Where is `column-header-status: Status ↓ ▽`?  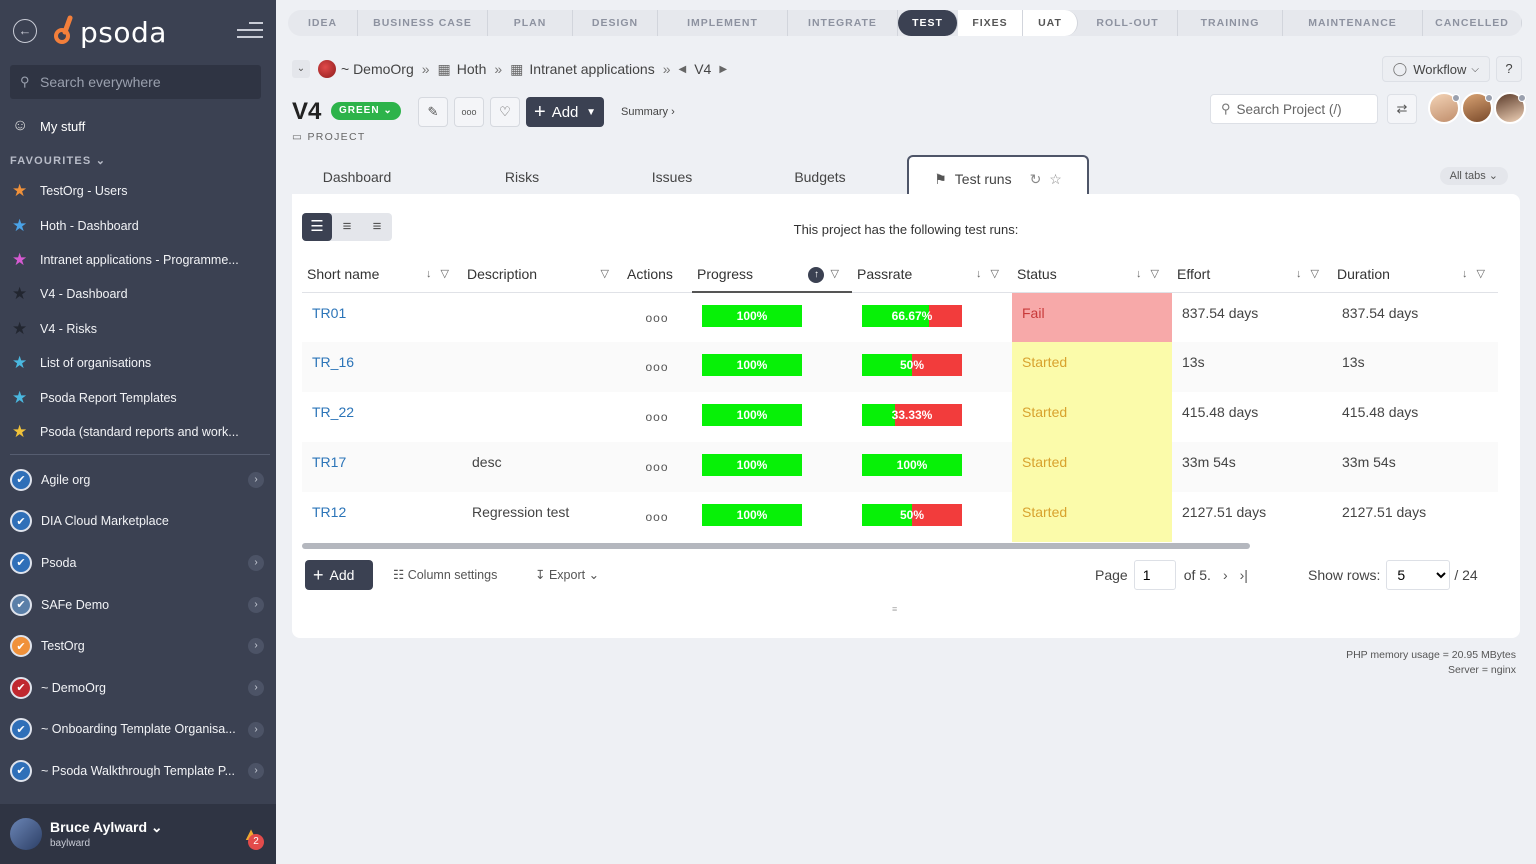
column-header-status: Status ↓ ▽ is located at coordinates (1092, 274).